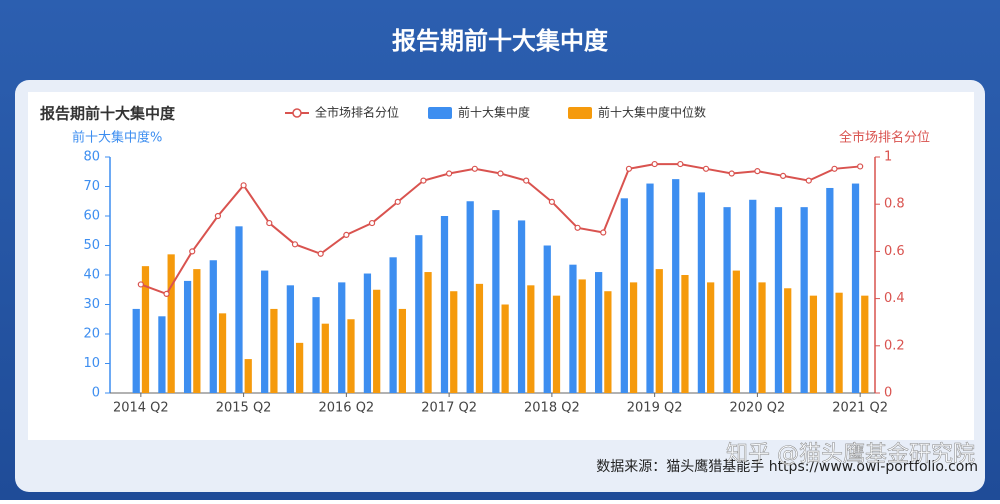  Describe the element at coordinates (449, 408) in the screenshot. I see `x-tick-label: 2017 Q2` at that location.